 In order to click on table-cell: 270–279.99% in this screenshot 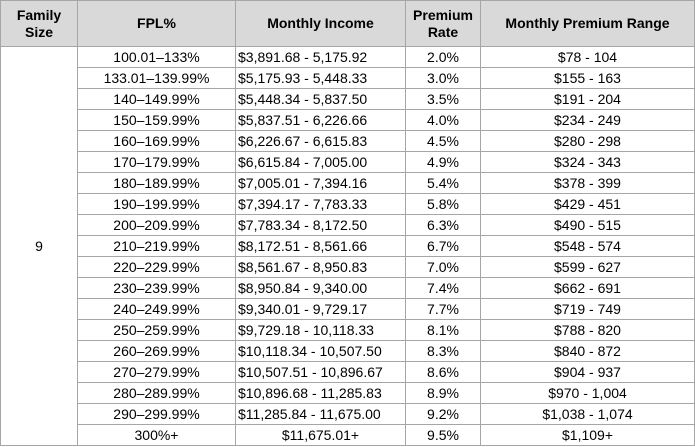, I will do `click(156, 372)`.